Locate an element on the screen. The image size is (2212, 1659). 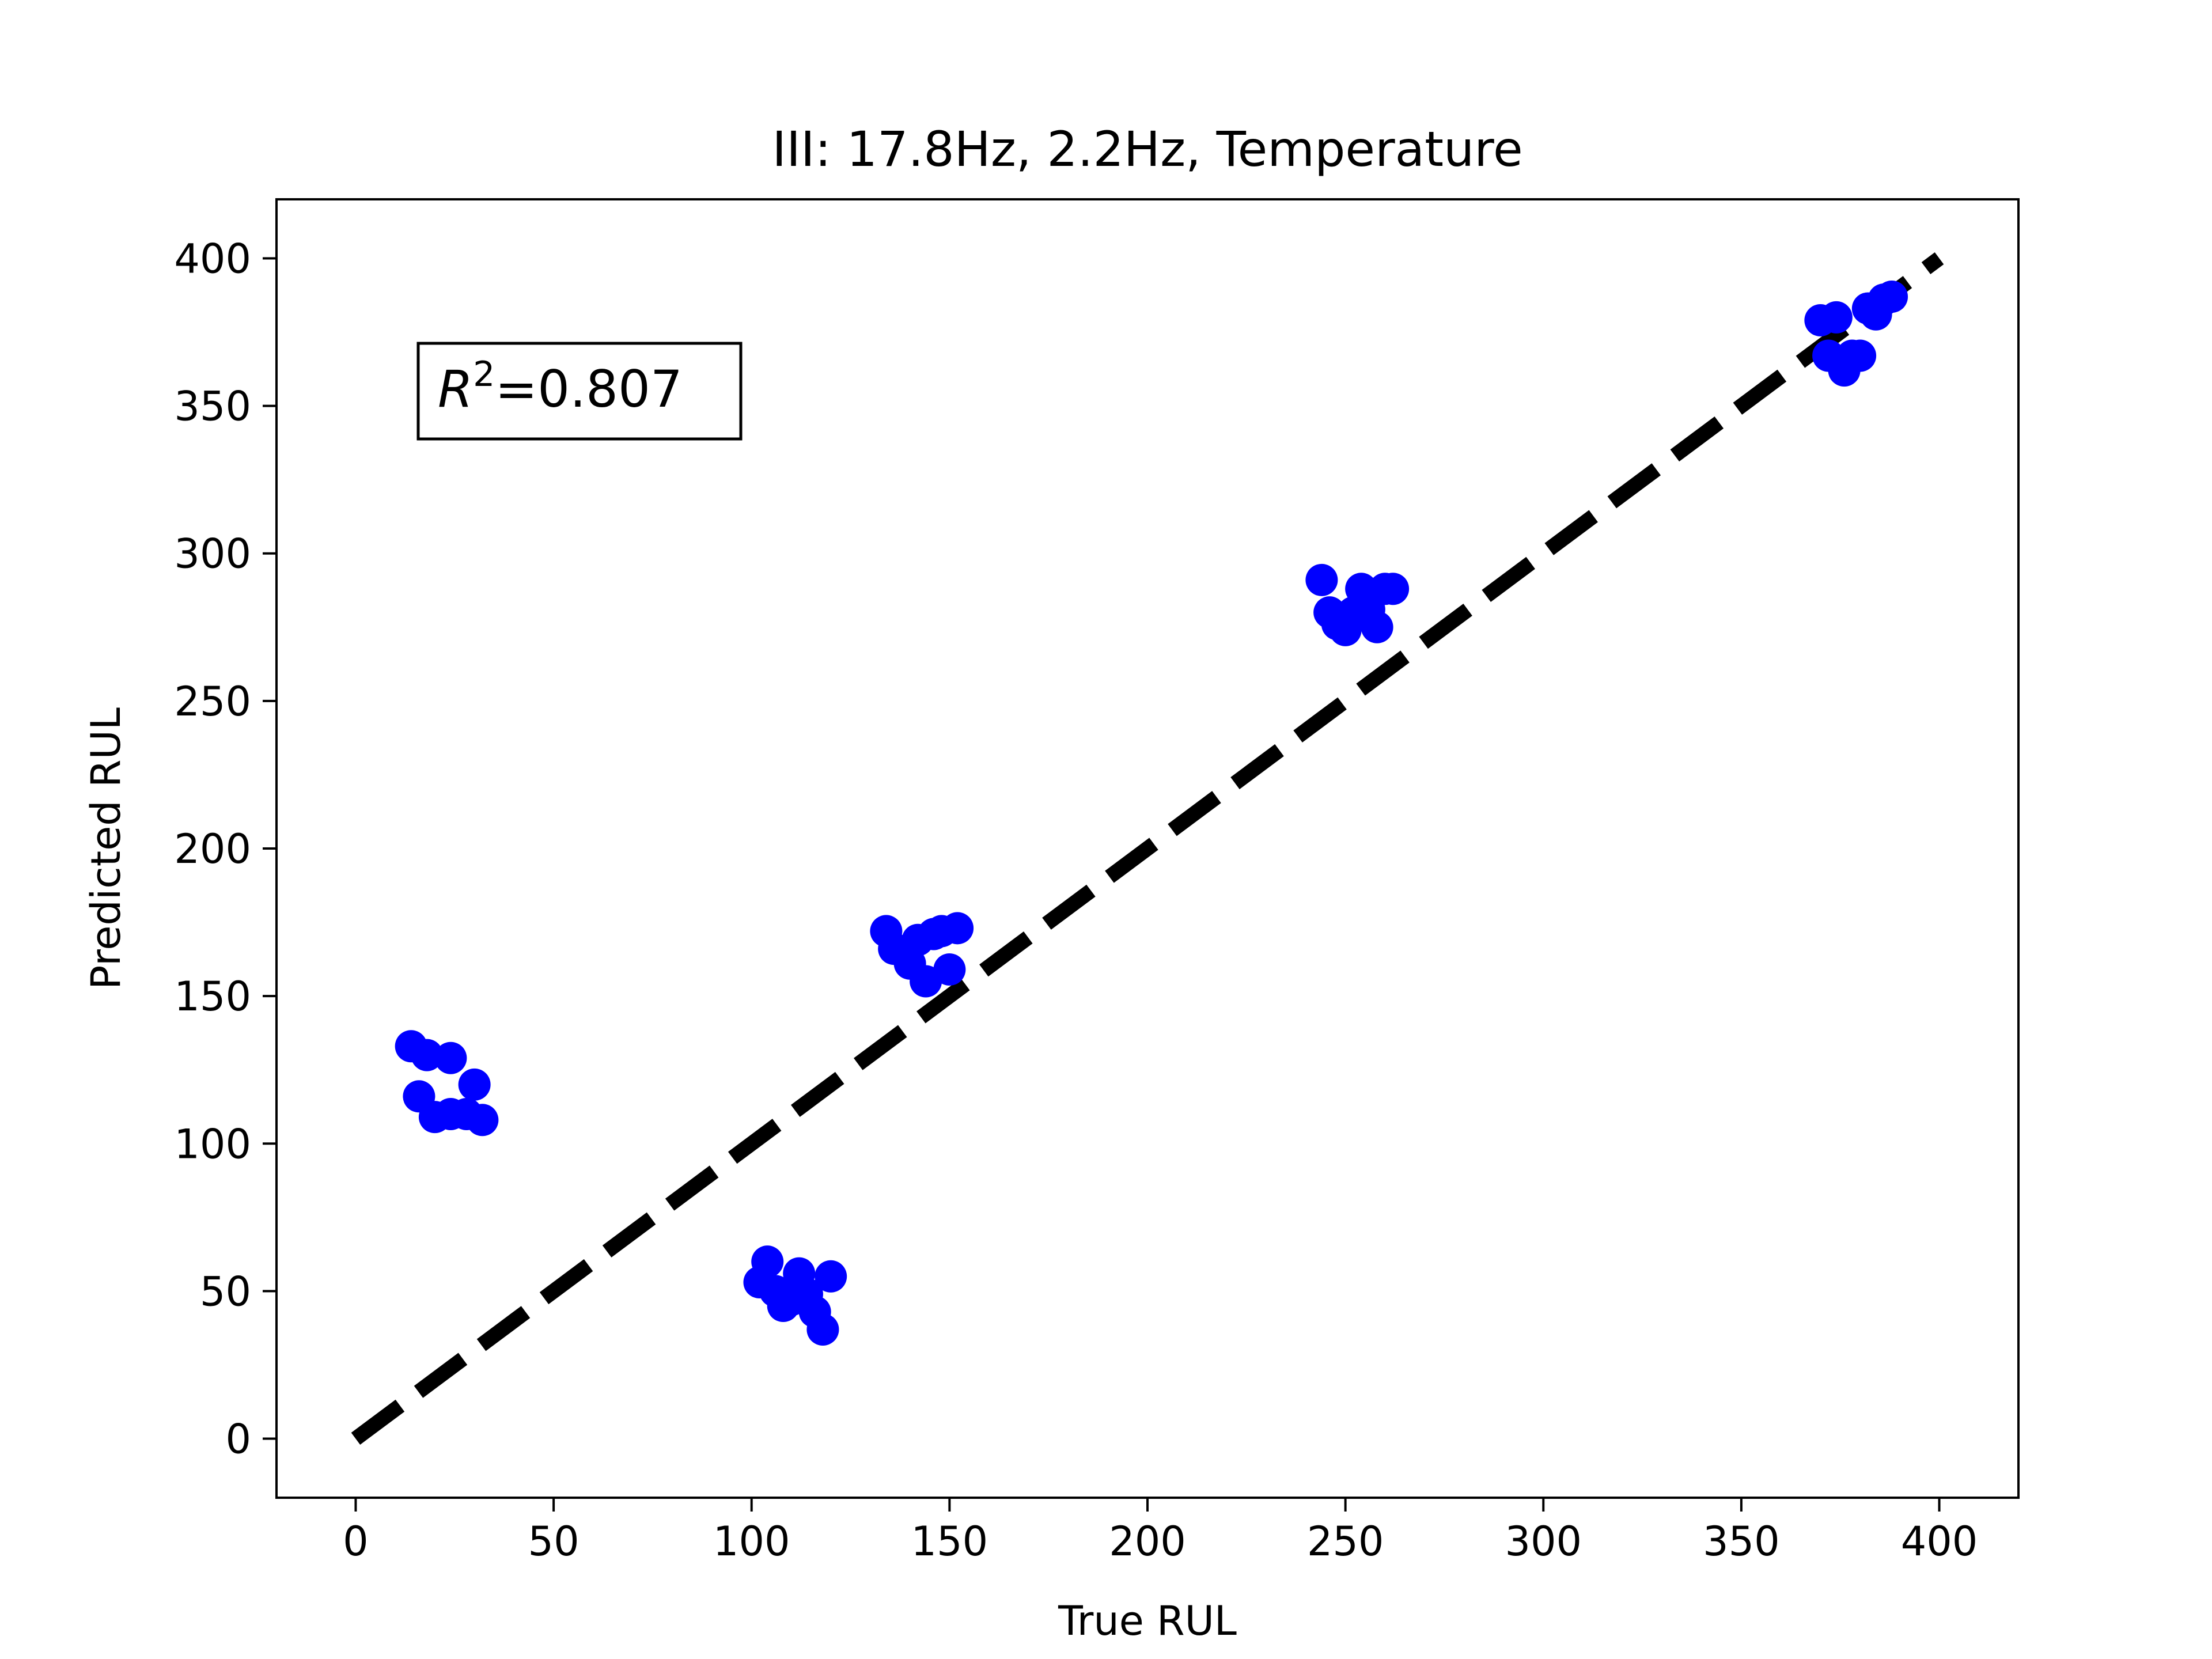
y-tick-label: 350 is located at coordinates (212, 406).